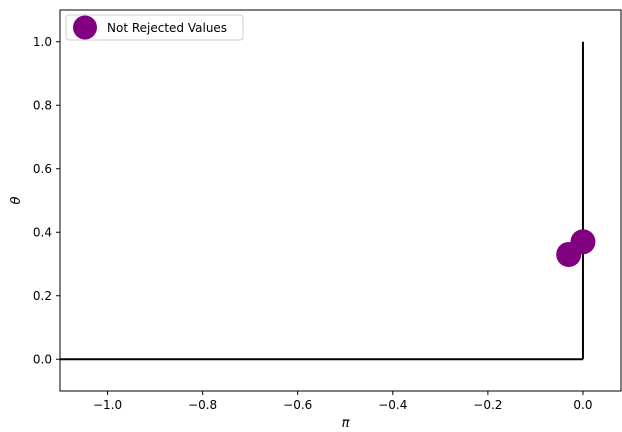 Image resolution: width=622 pixels, height=432 pixels. What do you see at coordinates (582, 405) in the screenshot?
I see `x-tick-label-5: 0.0` at bounding box center [582, 405].